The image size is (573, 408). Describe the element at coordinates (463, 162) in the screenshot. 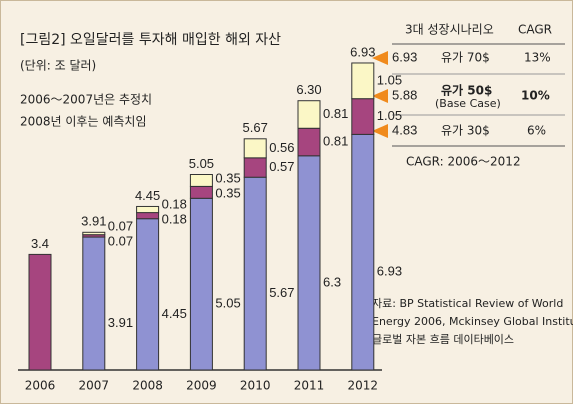

I see `panel-footer: CAGR: 2006～2012` at that location.